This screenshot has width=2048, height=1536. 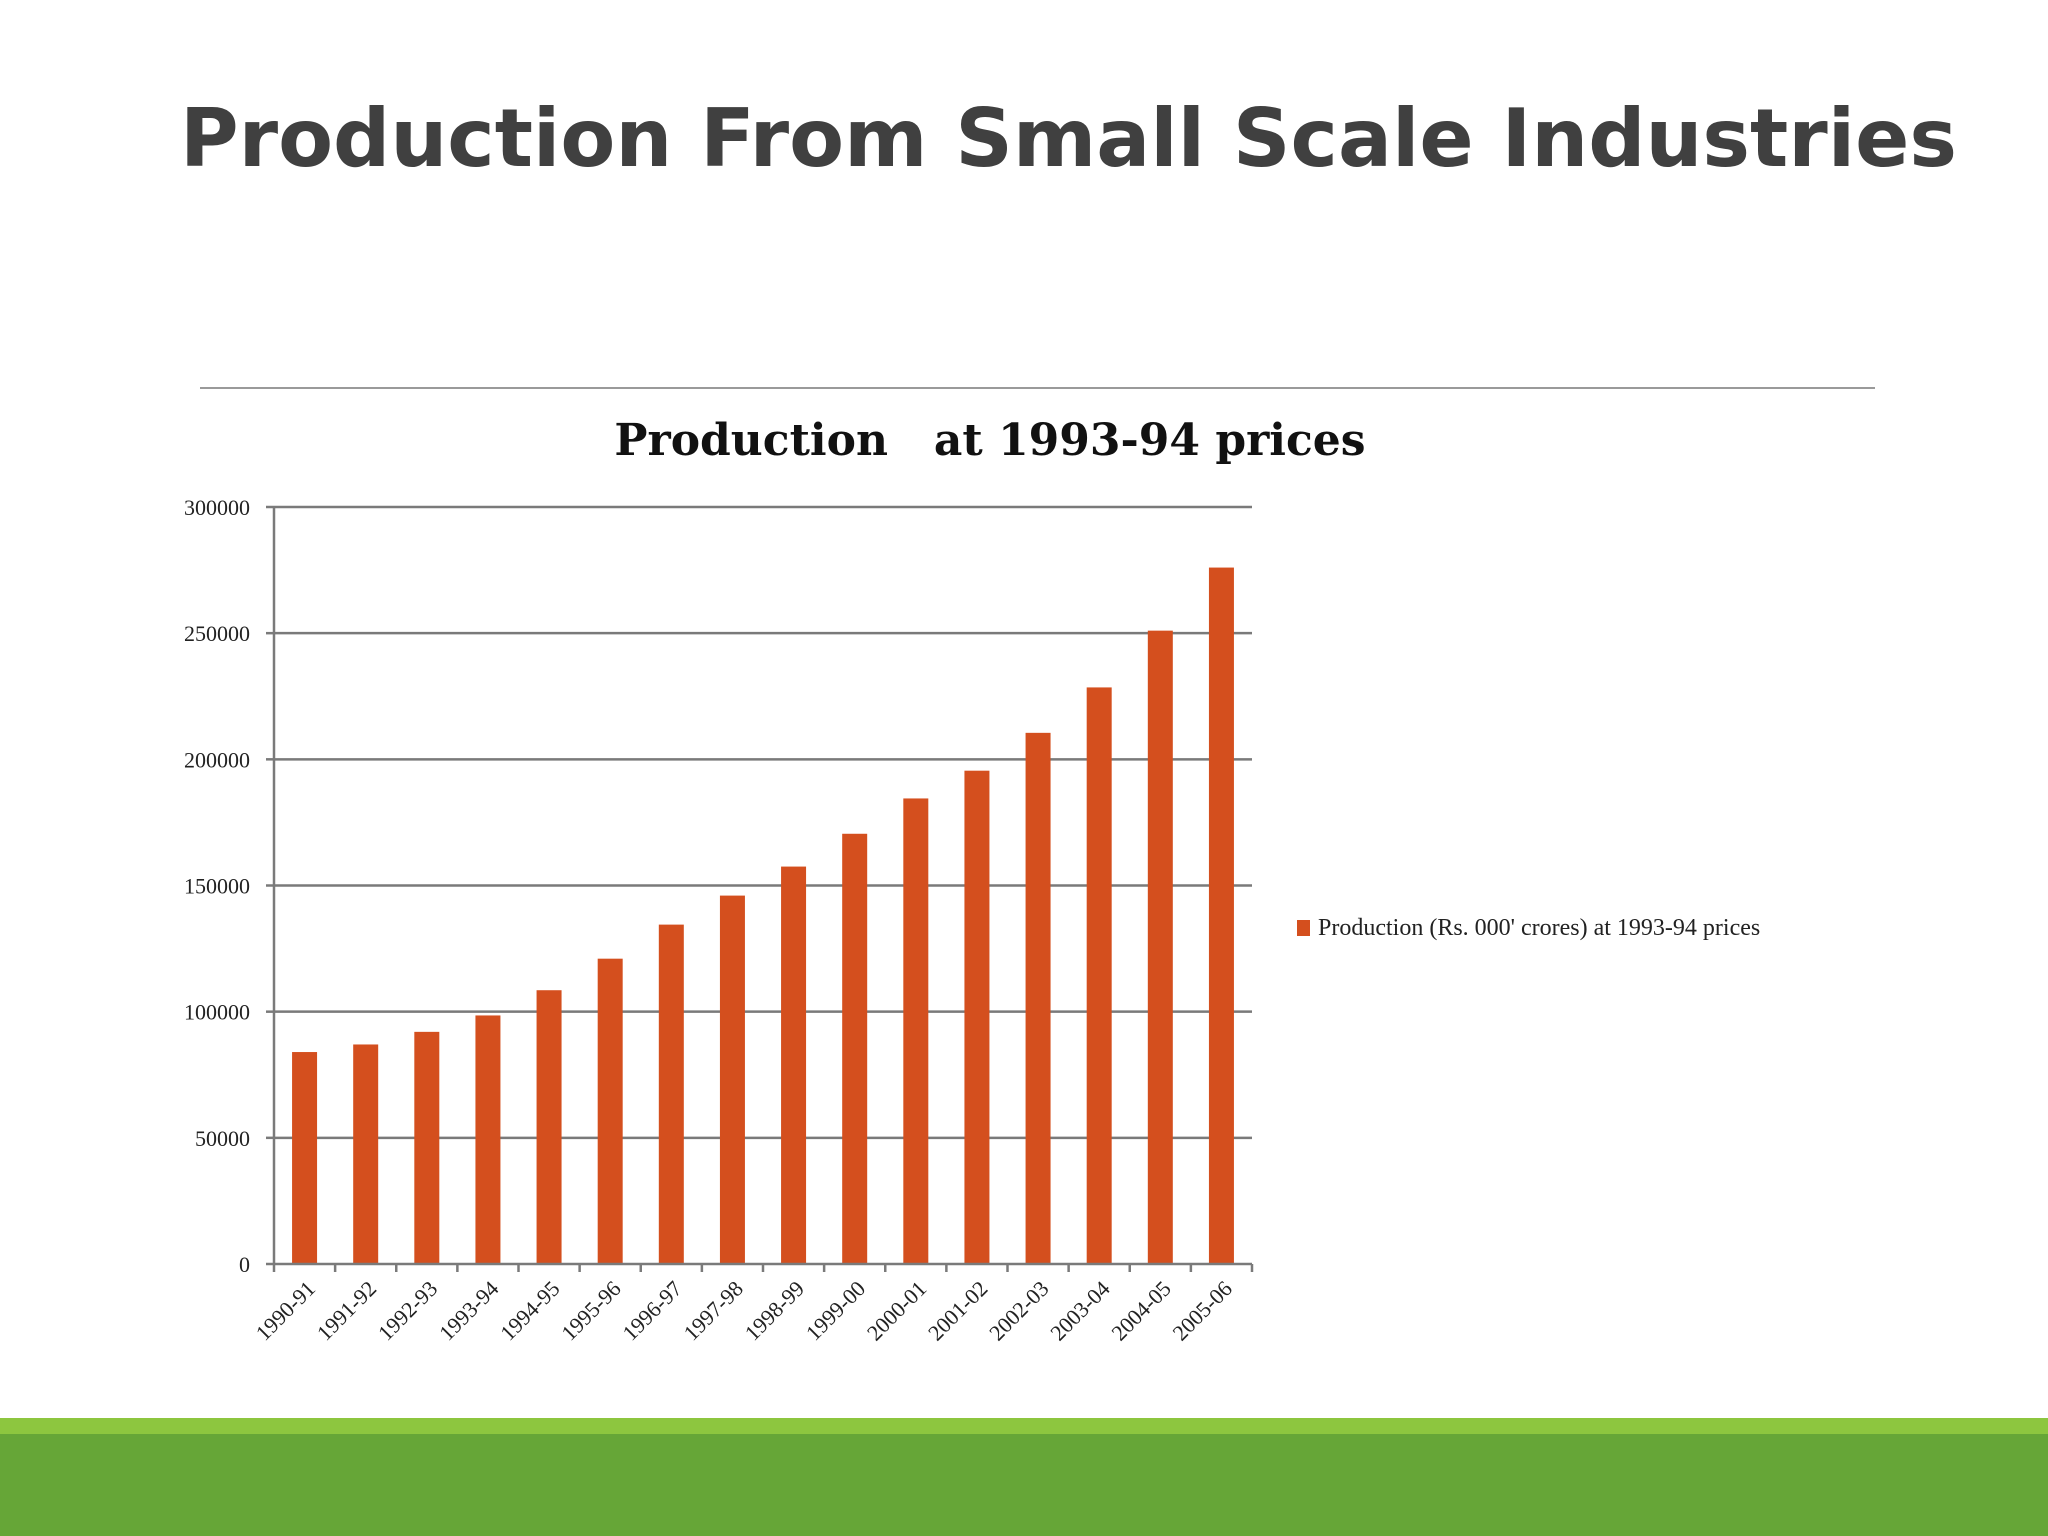 I want to click on x-tick-label: 1990-91, so click(x=286, y=1311).